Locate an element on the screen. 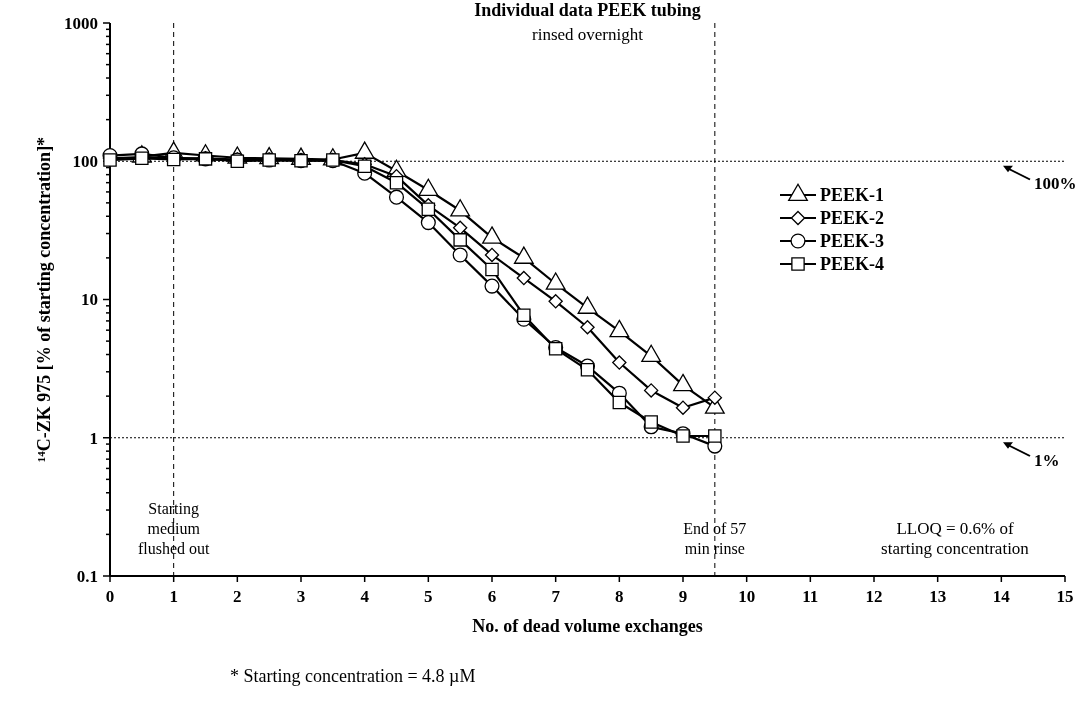 The height and width of the screenshot is (708, 1089). x-tick-label: 5 is located at coordinates (428, 596).